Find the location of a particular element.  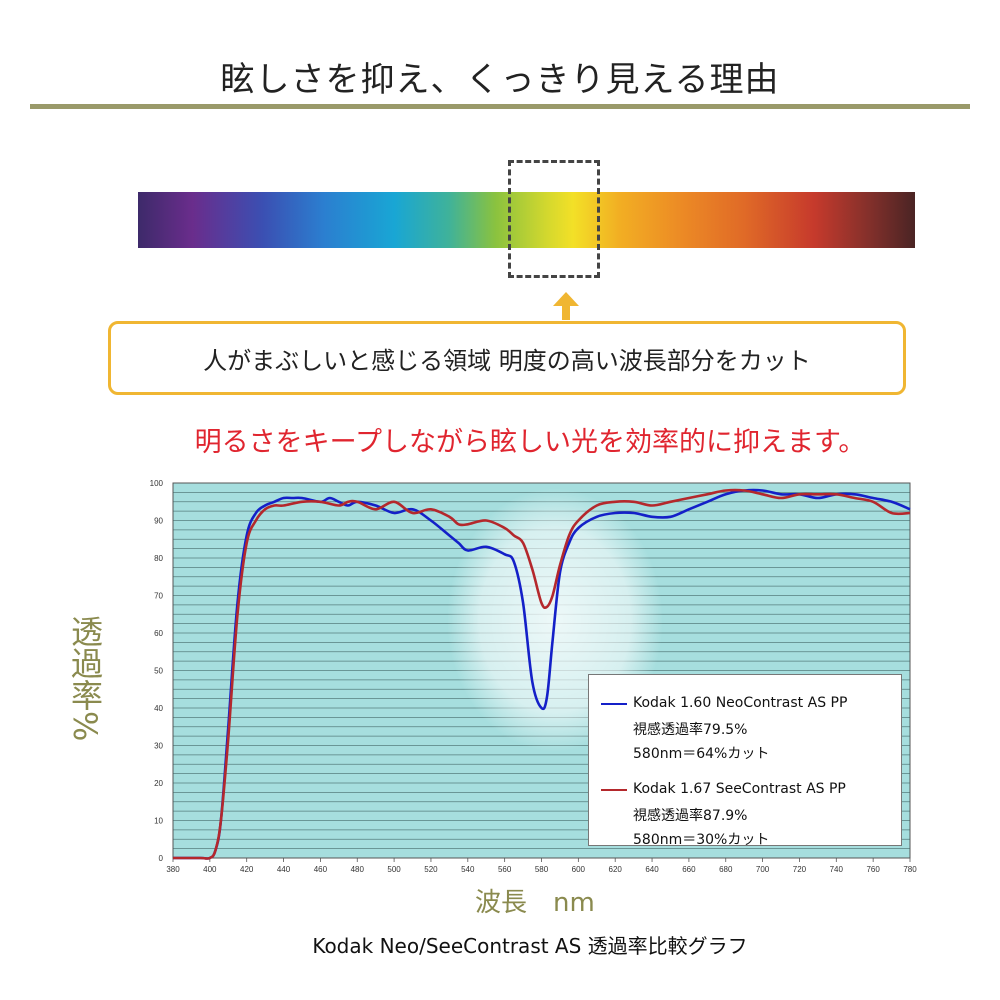

x-axis-title: 波長 nm is located at coordinates (535, 903).